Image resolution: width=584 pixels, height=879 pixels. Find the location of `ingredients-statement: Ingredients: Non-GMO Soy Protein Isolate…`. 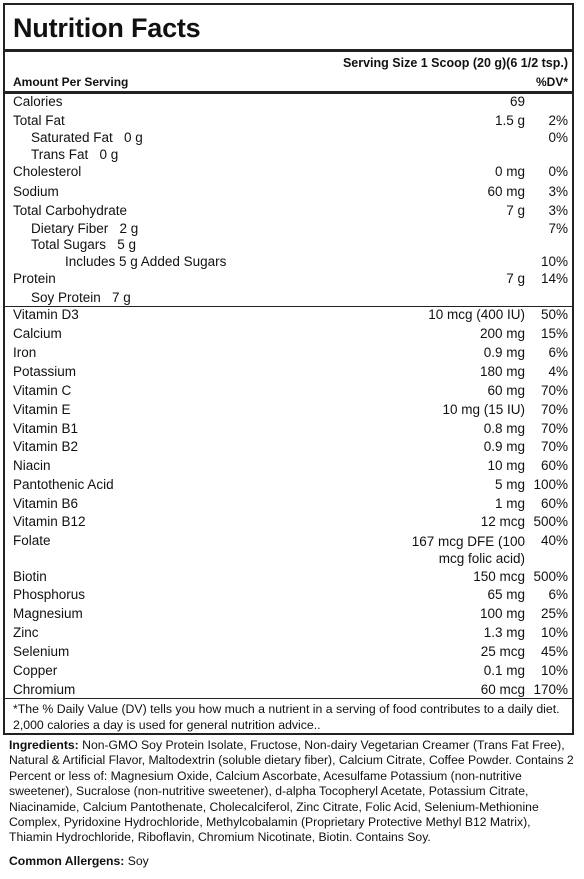

ingredients-statement: Ingredients: Non-GMO Soy Protein Isolate… is located at coordinates (292, 792).